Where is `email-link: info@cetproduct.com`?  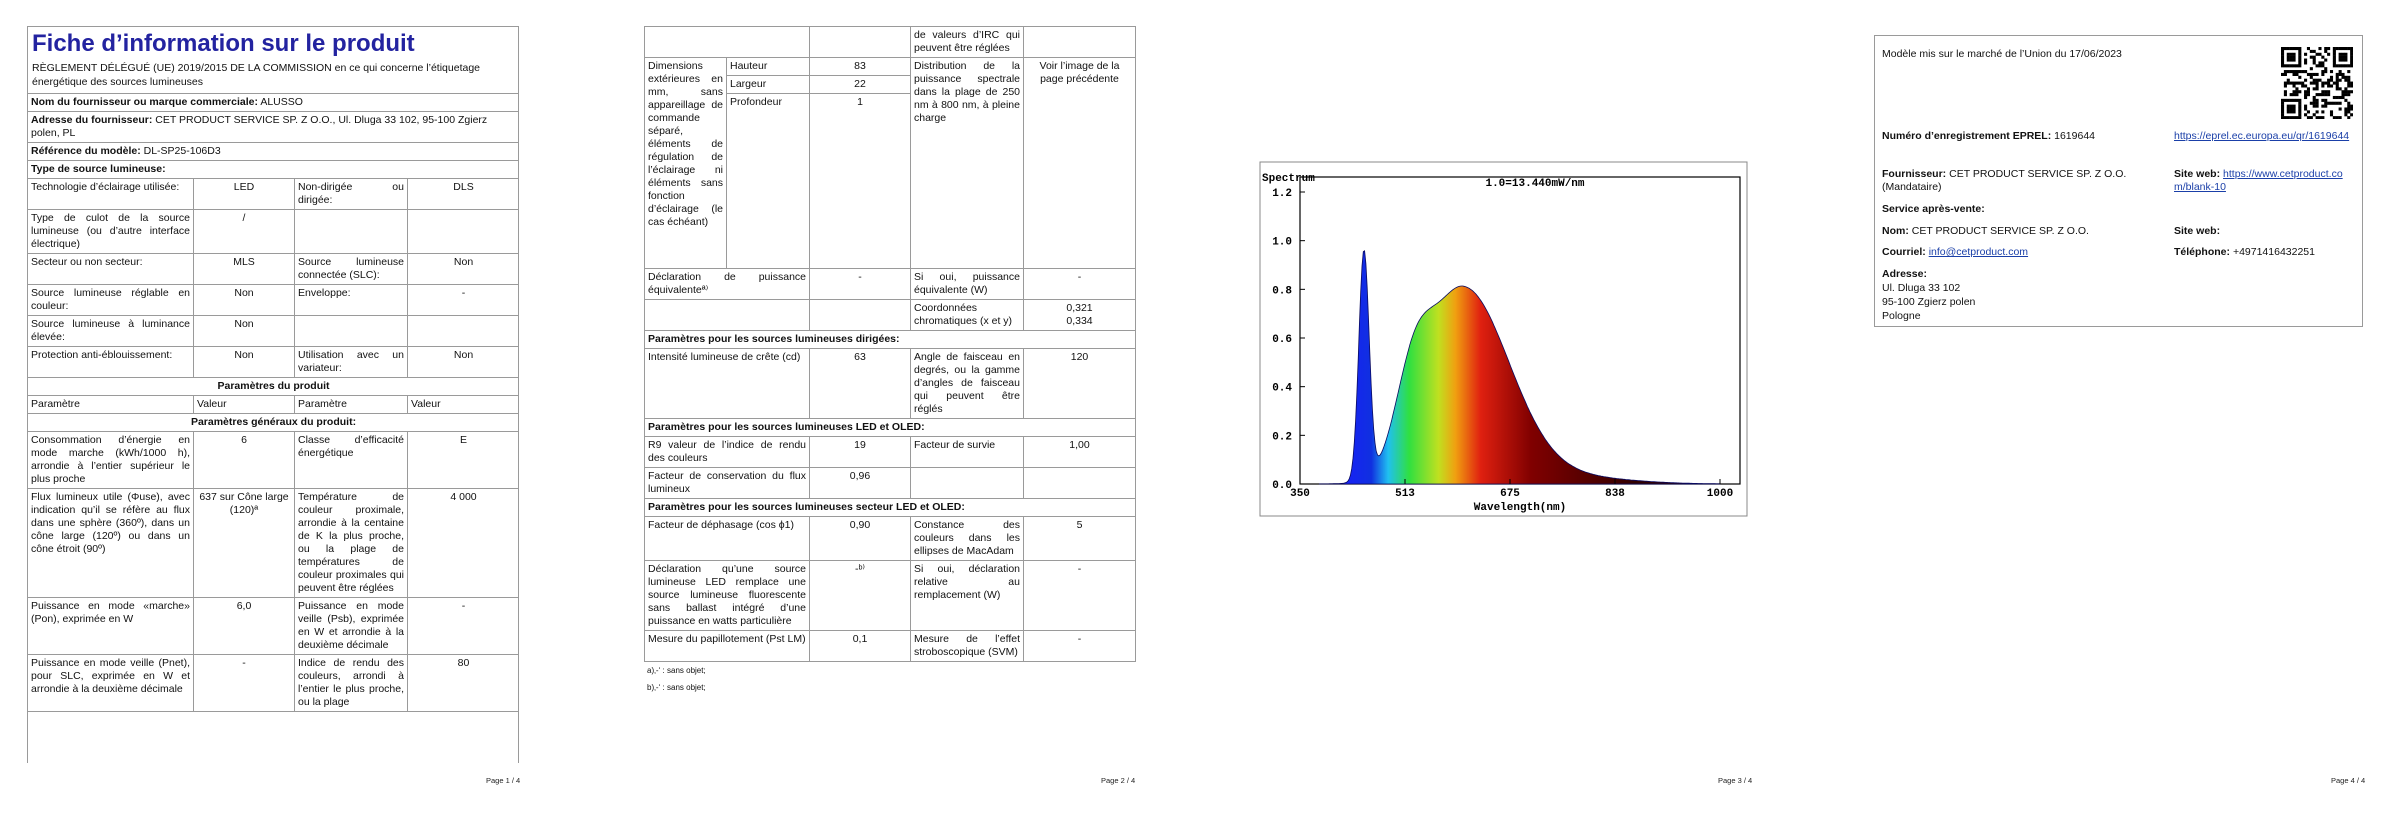 email-link: info@cetproduct.com is located at coordinates (1978, 252).